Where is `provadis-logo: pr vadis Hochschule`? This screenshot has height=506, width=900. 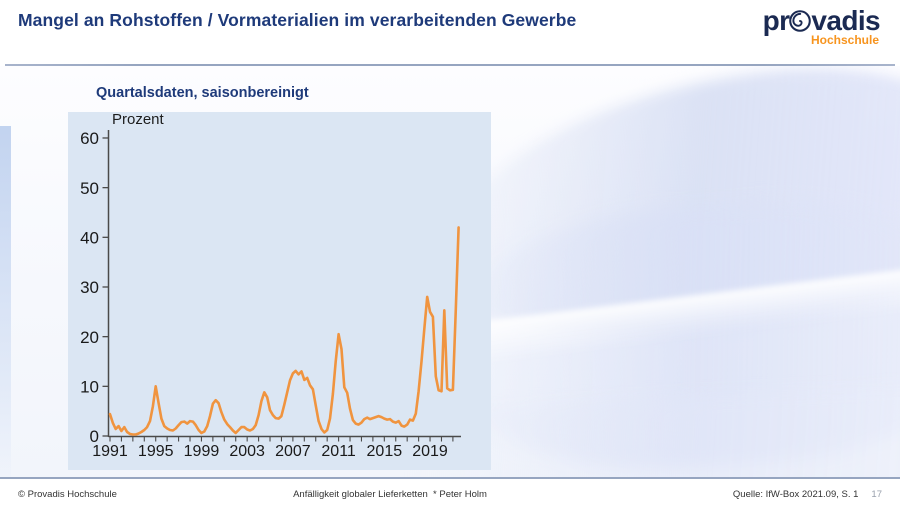
provadis-logo: pr vadis Hochschule is located at coordinates (821, 26).